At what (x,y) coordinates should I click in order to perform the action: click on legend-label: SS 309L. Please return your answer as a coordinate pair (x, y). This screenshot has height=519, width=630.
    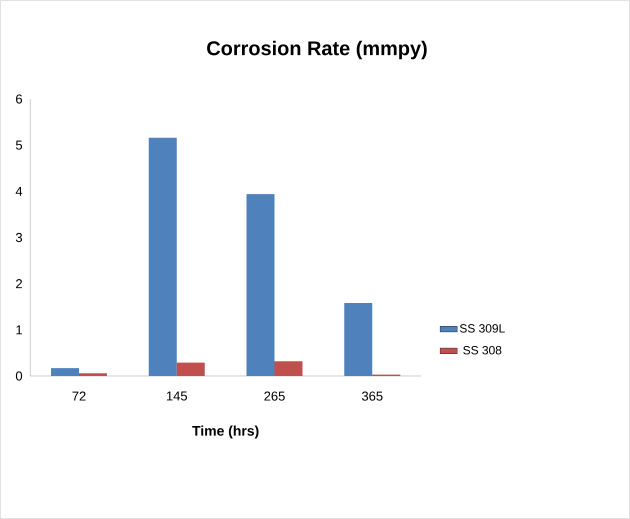
    Looking at the image, I should click on (482, 328).